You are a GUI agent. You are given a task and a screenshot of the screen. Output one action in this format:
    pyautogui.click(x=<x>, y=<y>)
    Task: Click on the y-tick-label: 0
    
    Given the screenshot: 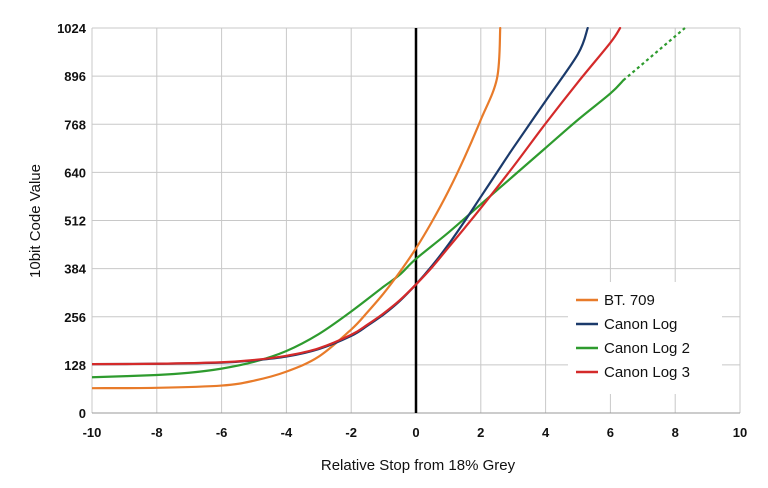 What is the action you would take?
    pyautogui.click(x=82, y=413)
    